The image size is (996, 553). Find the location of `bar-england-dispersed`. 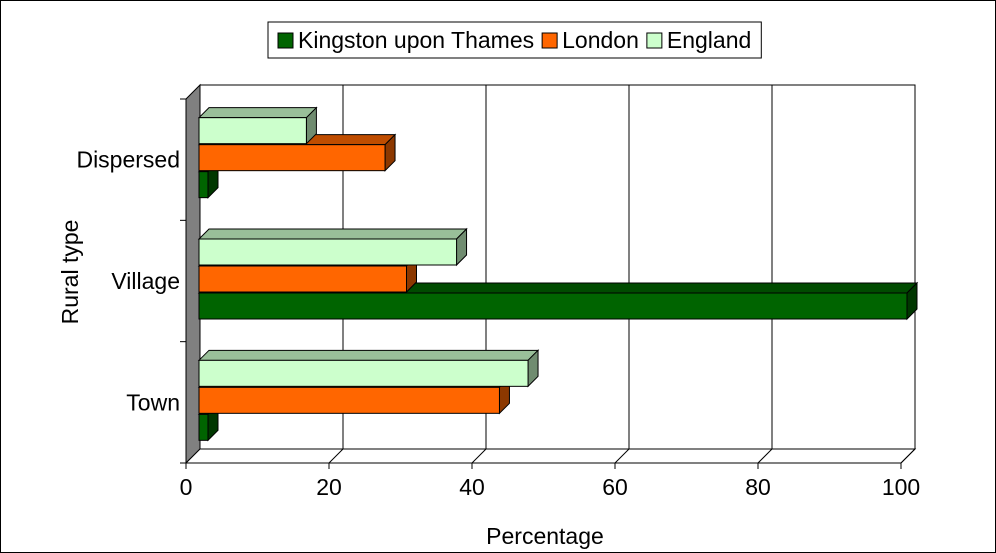

bar-england-dispersed is located at coordinates (257, 125).